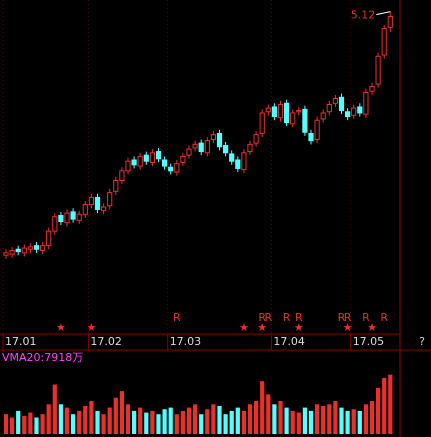 This screenshot has height=437, width=431. I want to click on x-tick-label: 17.04, so click(289, 341).